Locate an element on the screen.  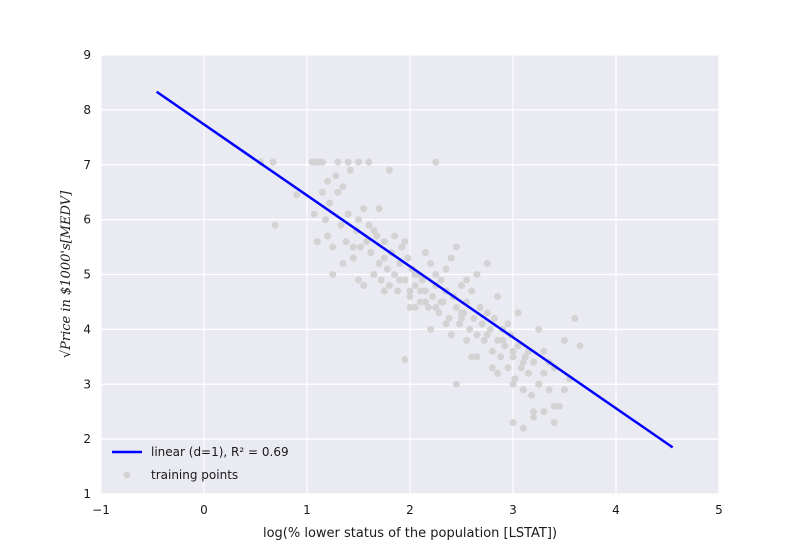
x-tick-label: 4 is located at coordinates (616, 510).